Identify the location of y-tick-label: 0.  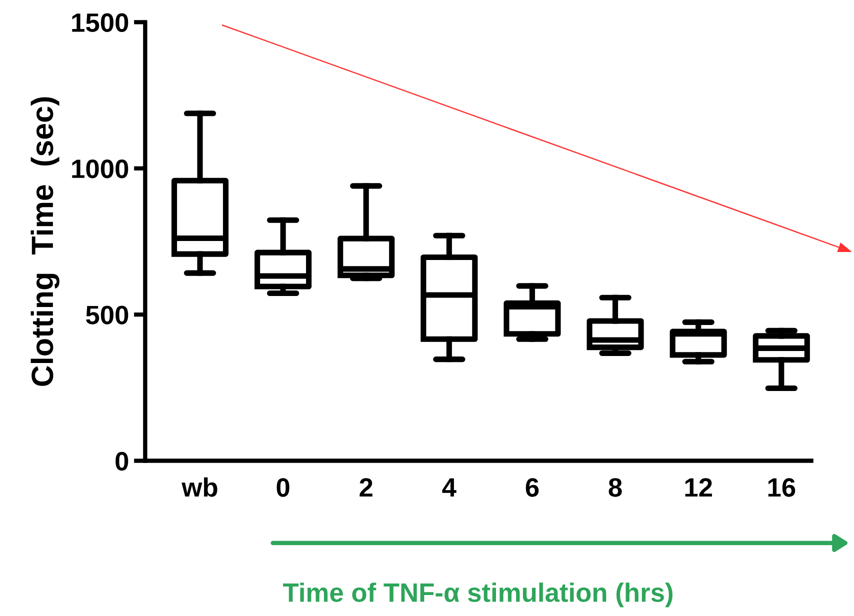
(122, 461).